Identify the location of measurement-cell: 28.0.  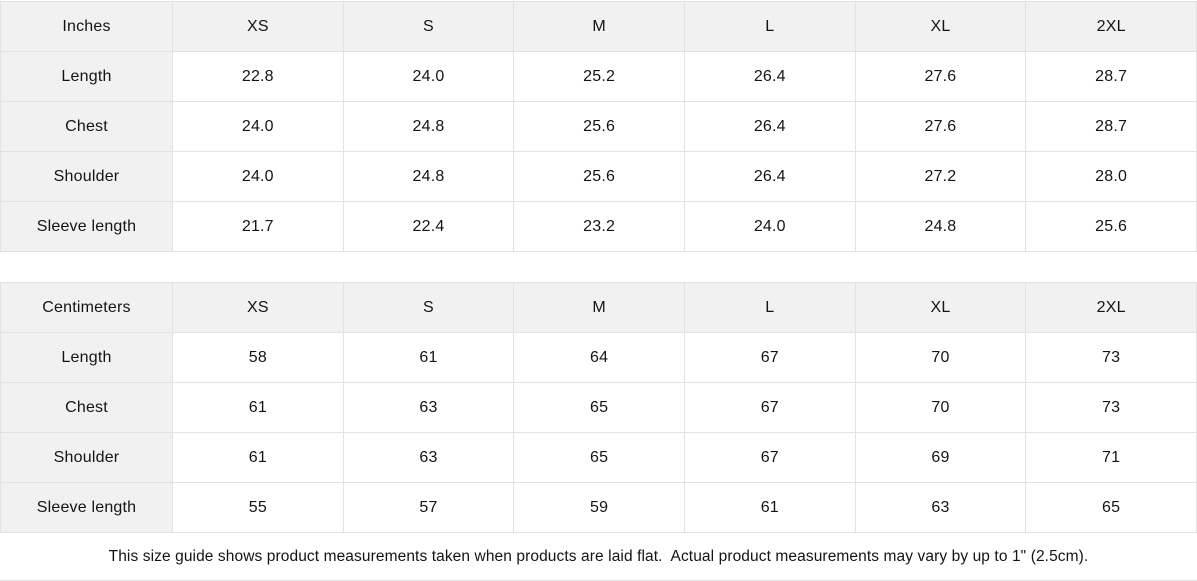
(1111, 176).